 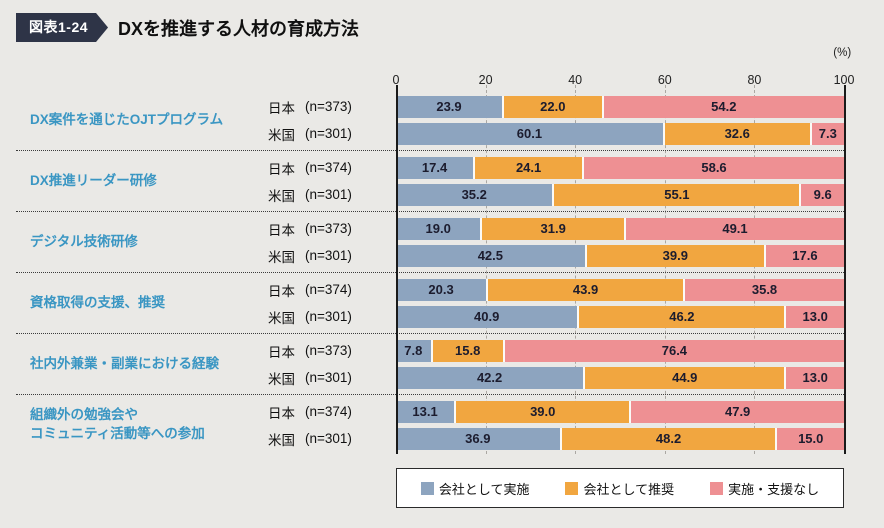 I want to click on legend-label: 会社として推奨, so click(x=629, y=489).